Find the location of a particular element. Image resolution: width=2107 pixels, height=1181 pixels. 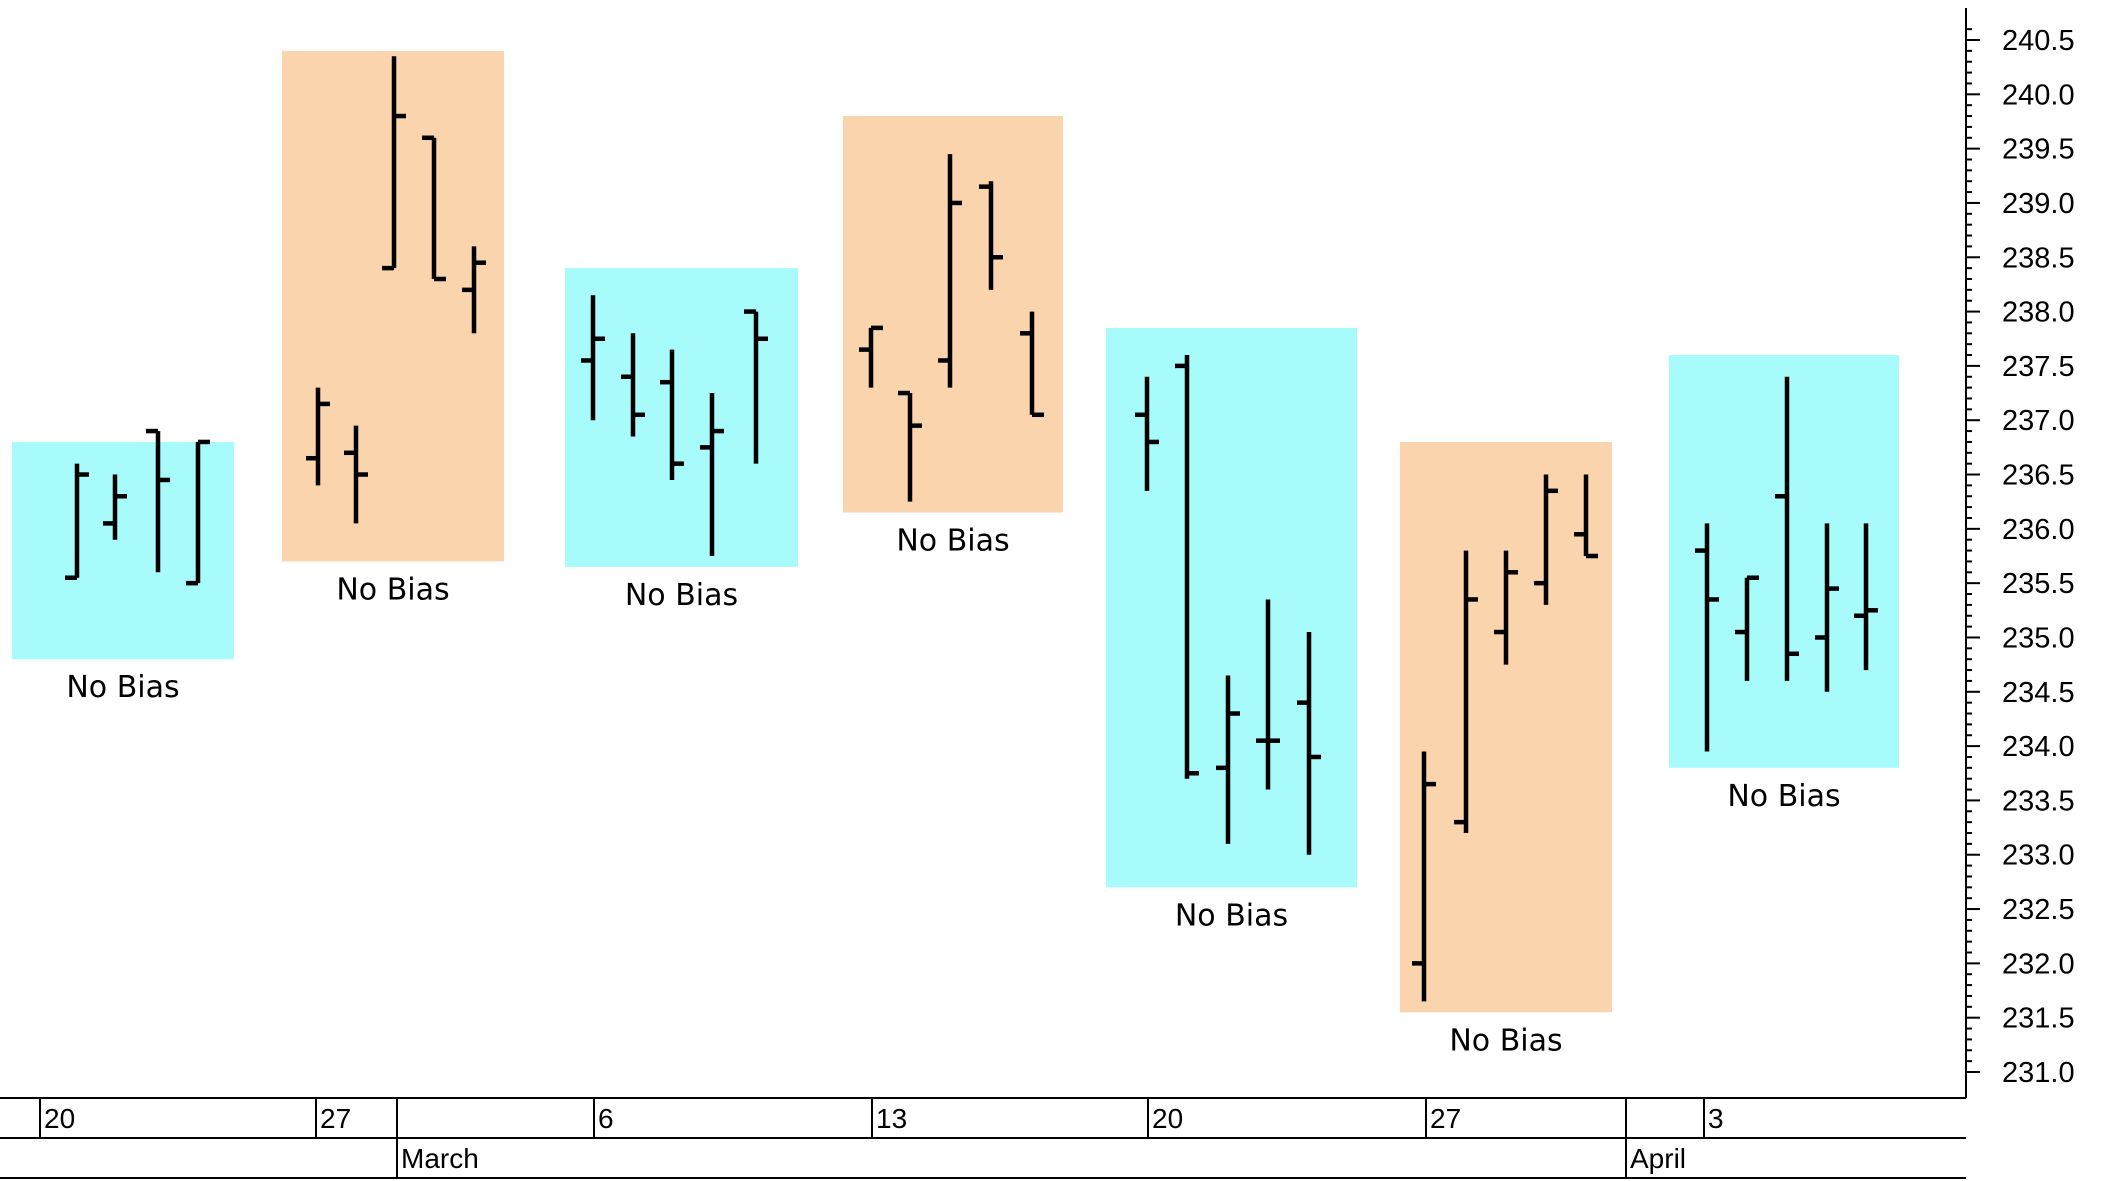

y-tick-label: 239.5 is located at coordinates (2038, 150).